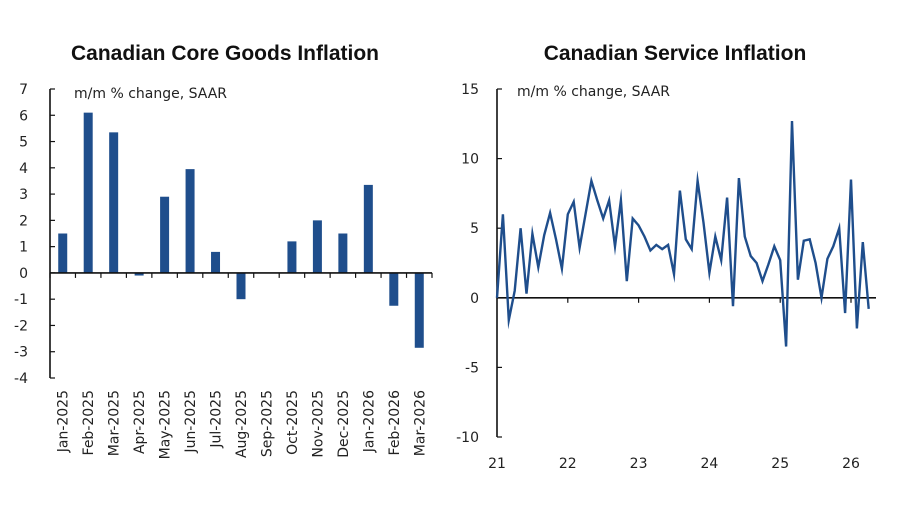 The image size is (900, 521). I want to click on x-tick-label: 22, so click(568, 464).